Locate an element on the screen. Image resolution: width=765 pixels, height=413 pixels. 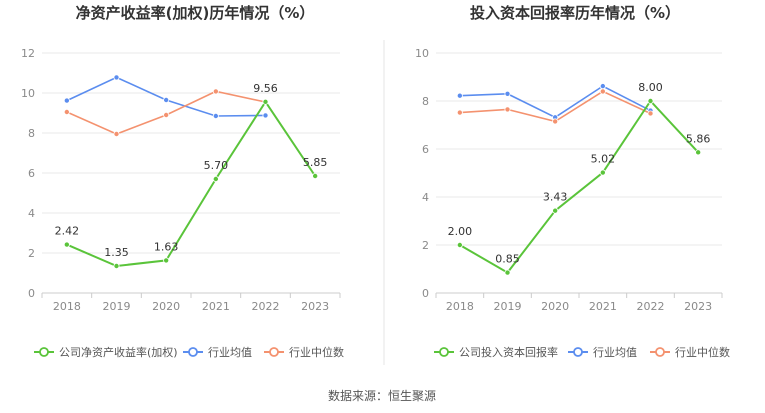
data-label: 2.00 is located at coordinates (460, 231).